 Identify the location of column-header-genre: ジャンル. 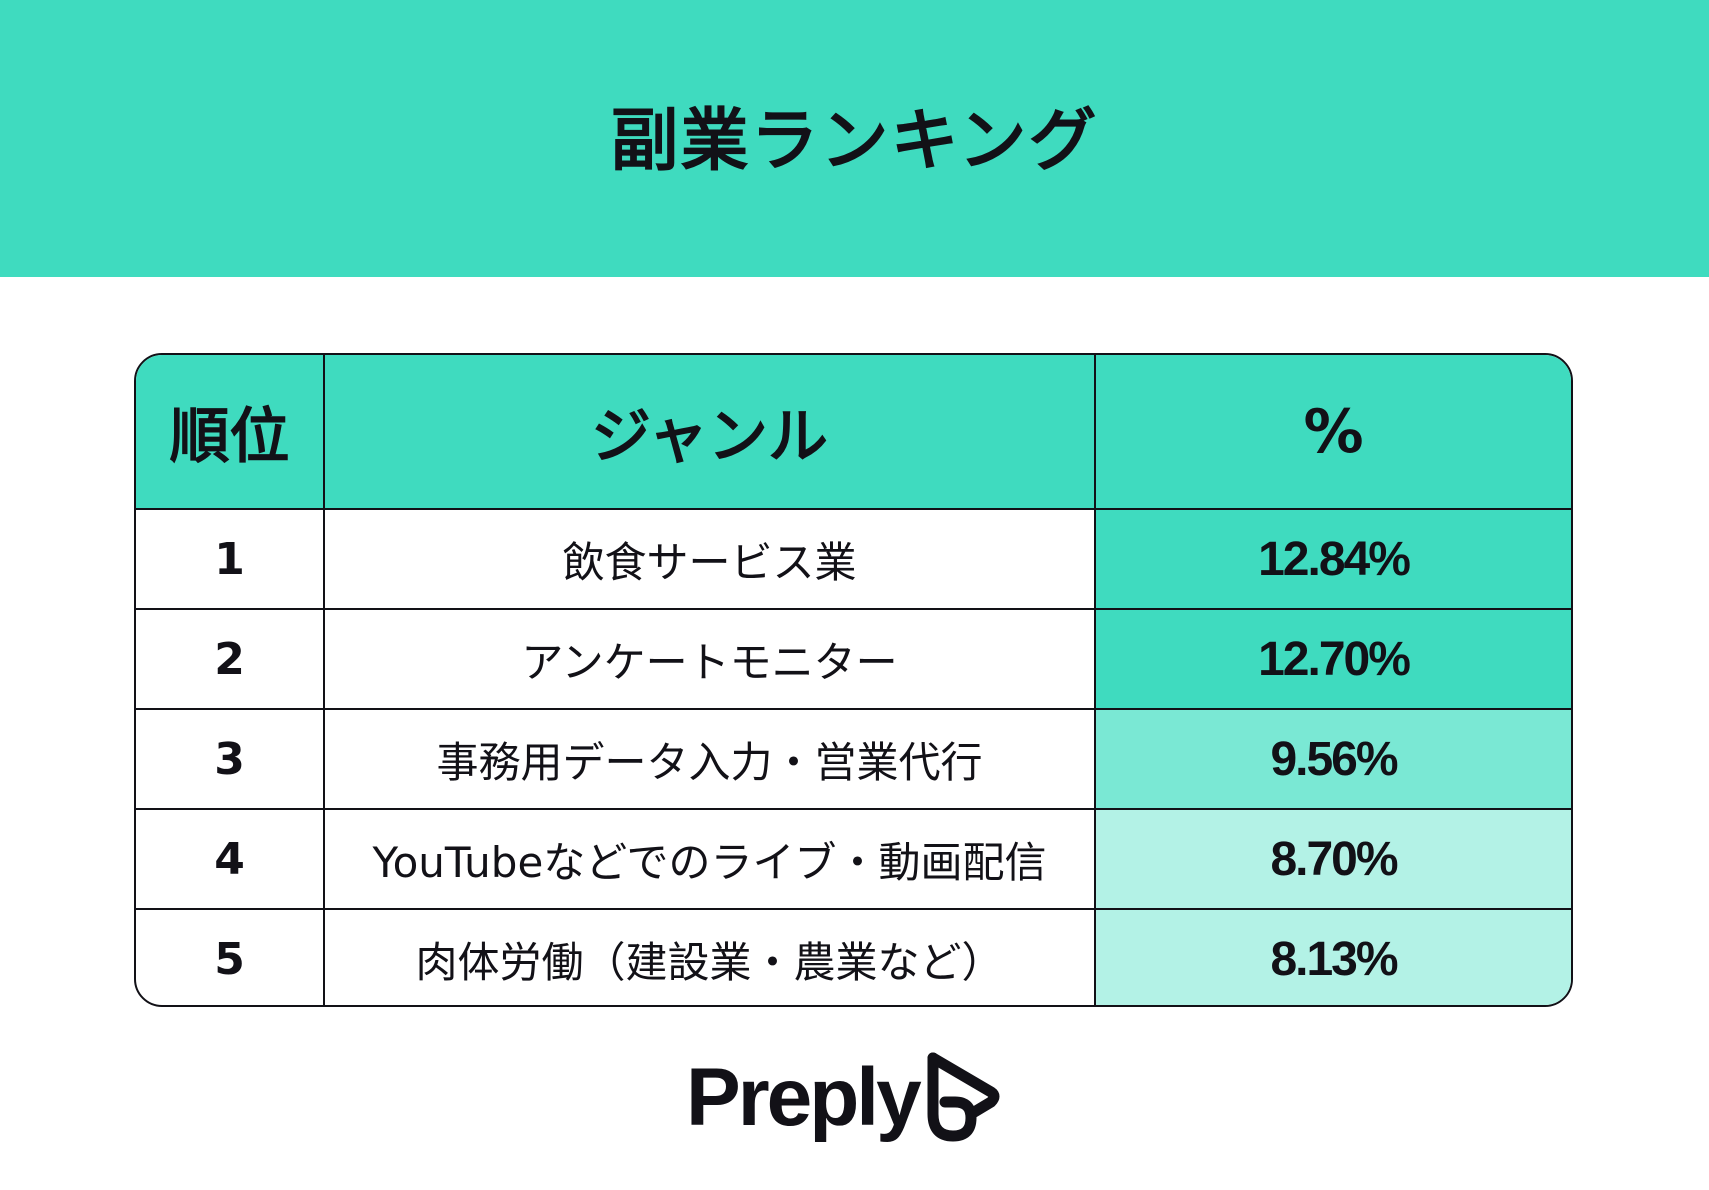
(709, 432).